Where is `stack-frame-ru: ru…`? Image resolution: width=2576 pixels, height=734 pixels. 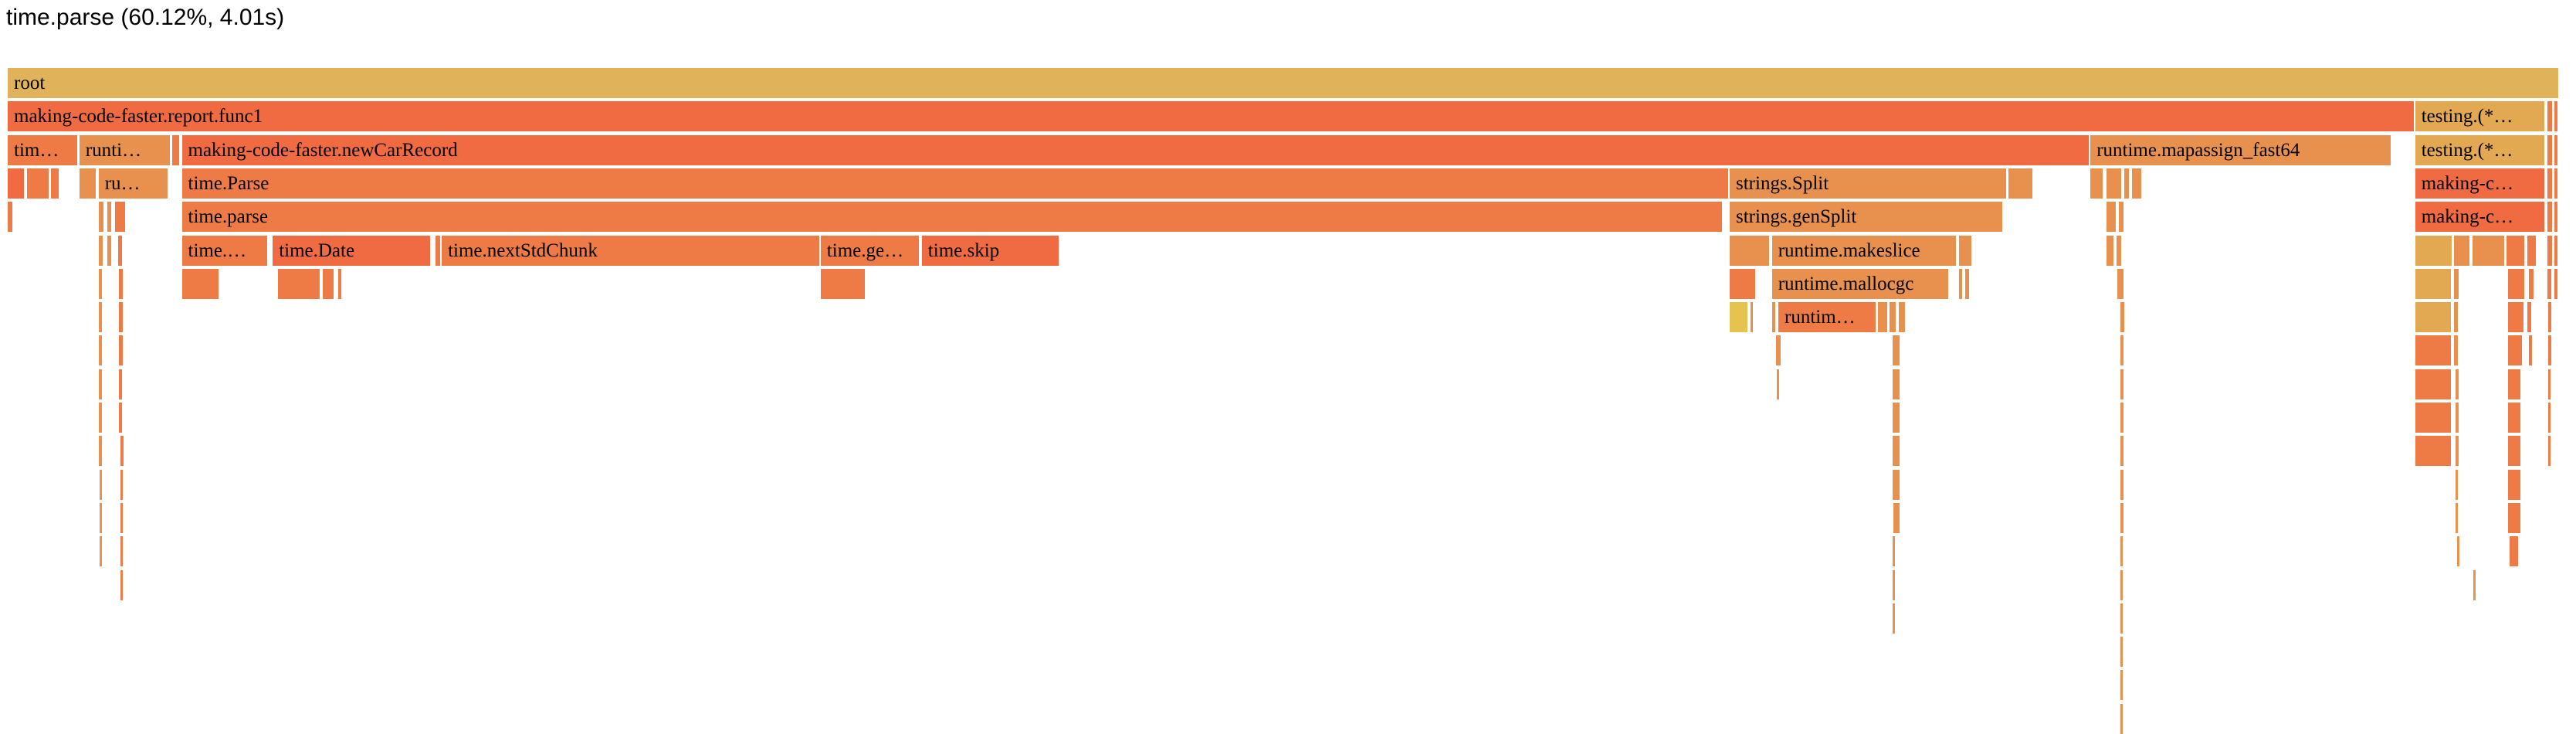 stack-frame-ru: ru… is located at coordinates (133, 183).